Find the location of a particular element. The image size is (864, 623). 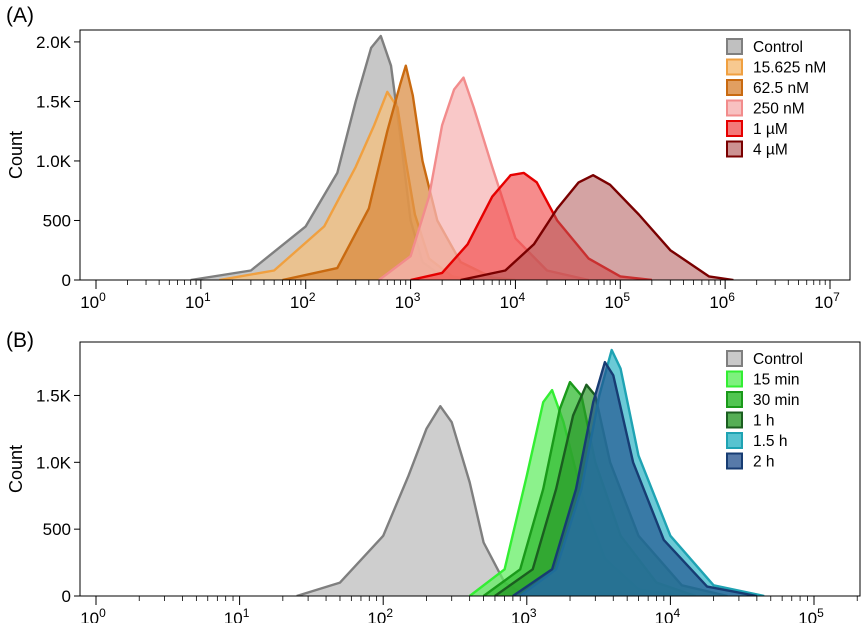

legend-label: 4 µM is located at coordinates (770, 150).